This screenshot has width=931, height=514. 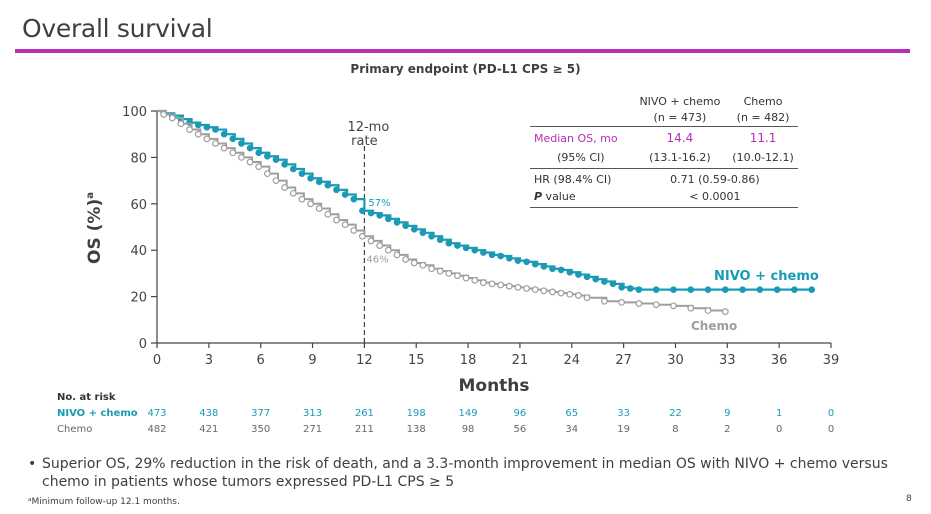 I want to click on risk-value-chemo: 350, so click(x=261, y=429).